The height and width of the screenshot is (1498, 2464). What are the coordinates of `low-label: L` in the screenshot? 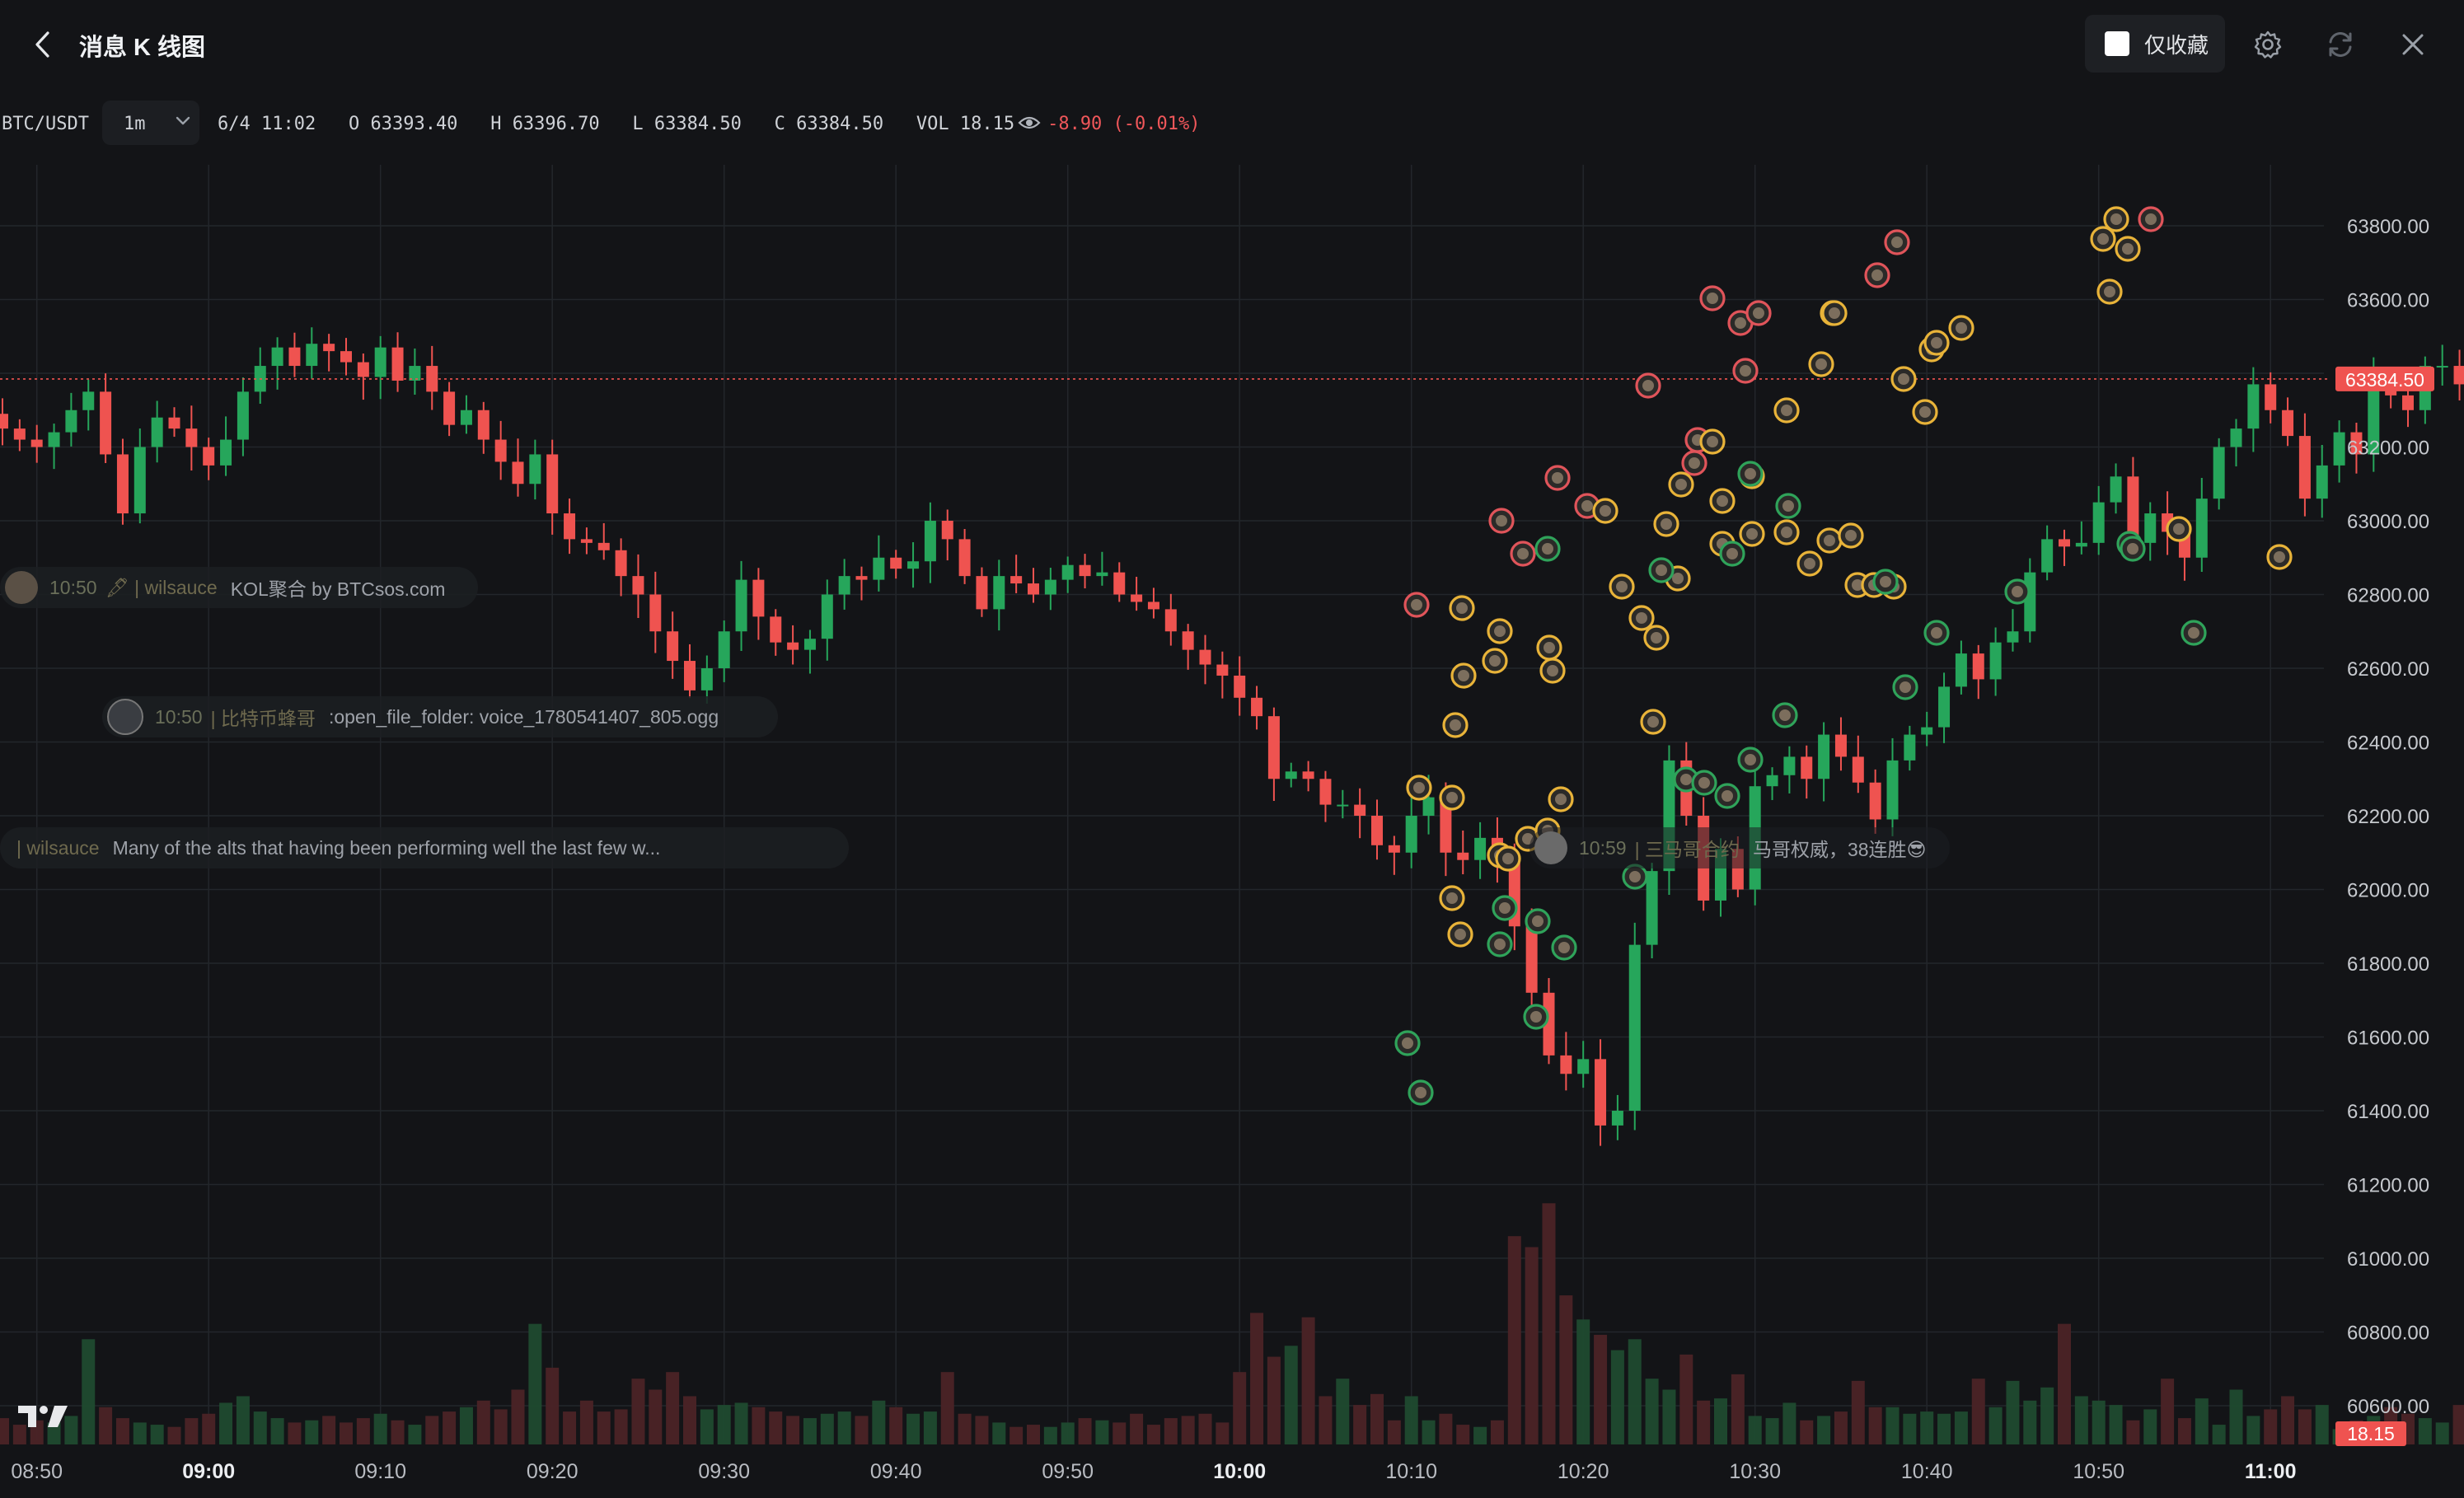 It's located at (638, 124).